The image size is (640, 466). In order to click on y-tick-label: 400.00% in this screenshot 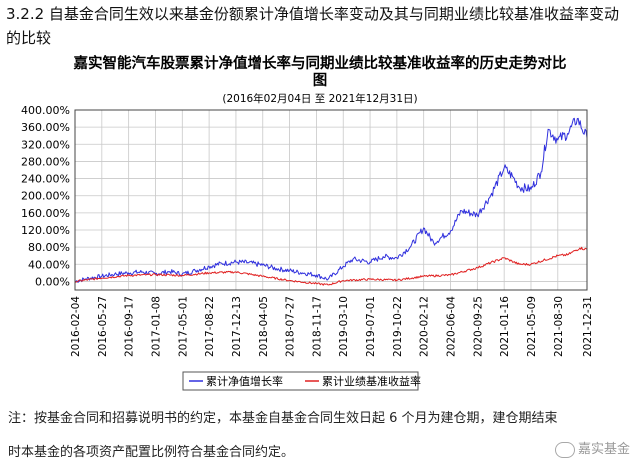, I will do `click(45, 110)`.